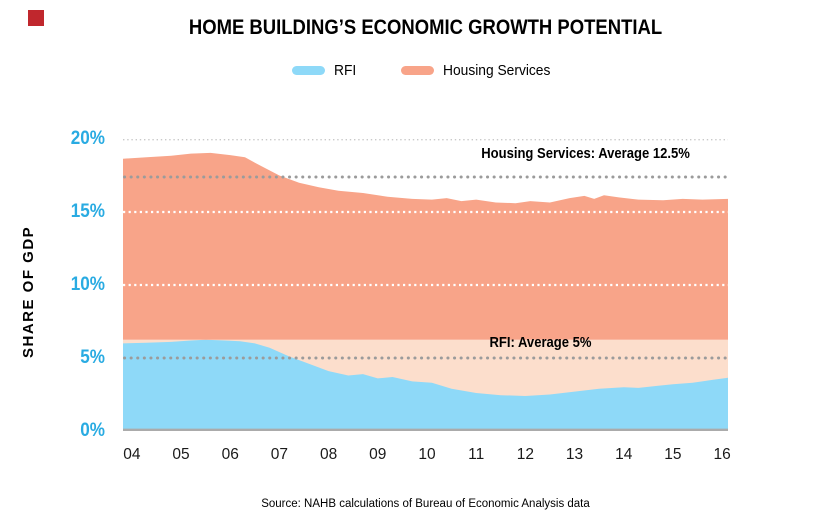  I want to click on x-tick-label-08: 08, so click(328, 454).